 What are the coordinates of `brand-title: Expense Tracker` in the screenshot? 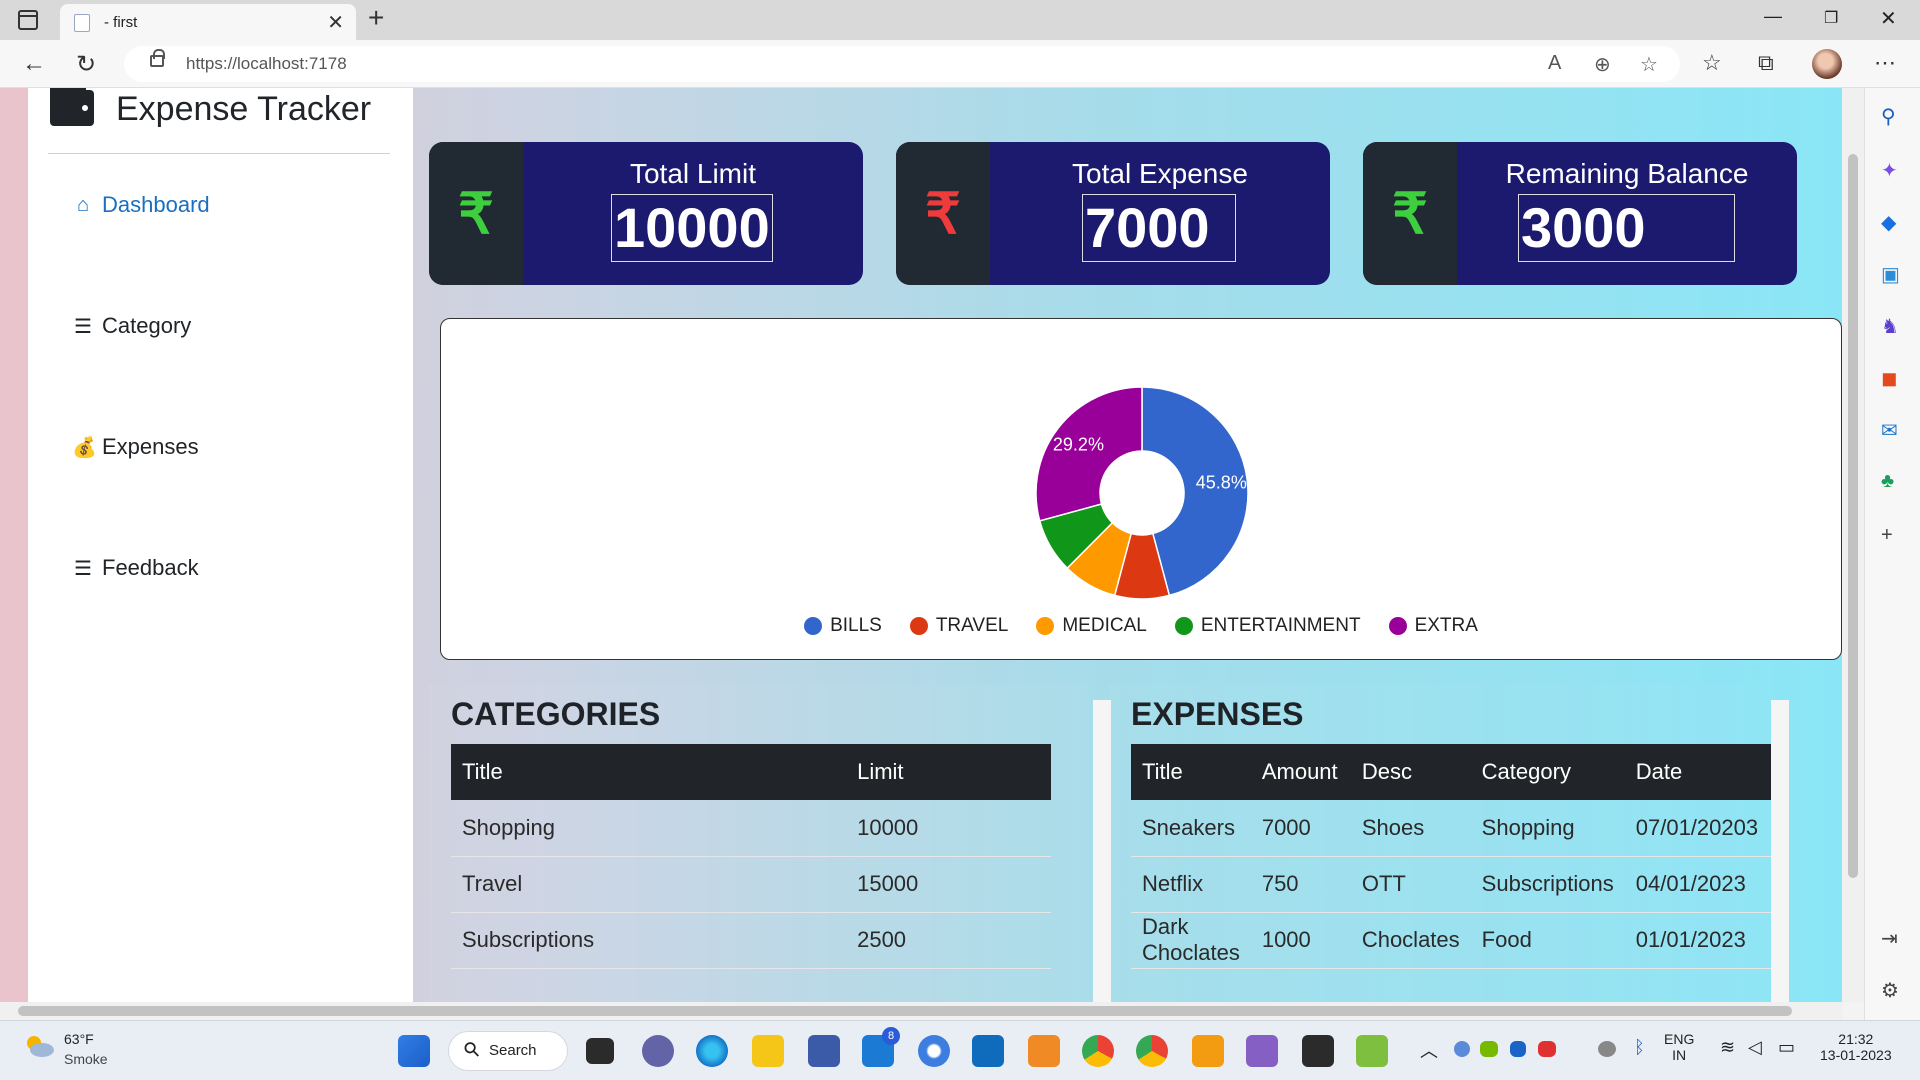 It's located at (244, 109).